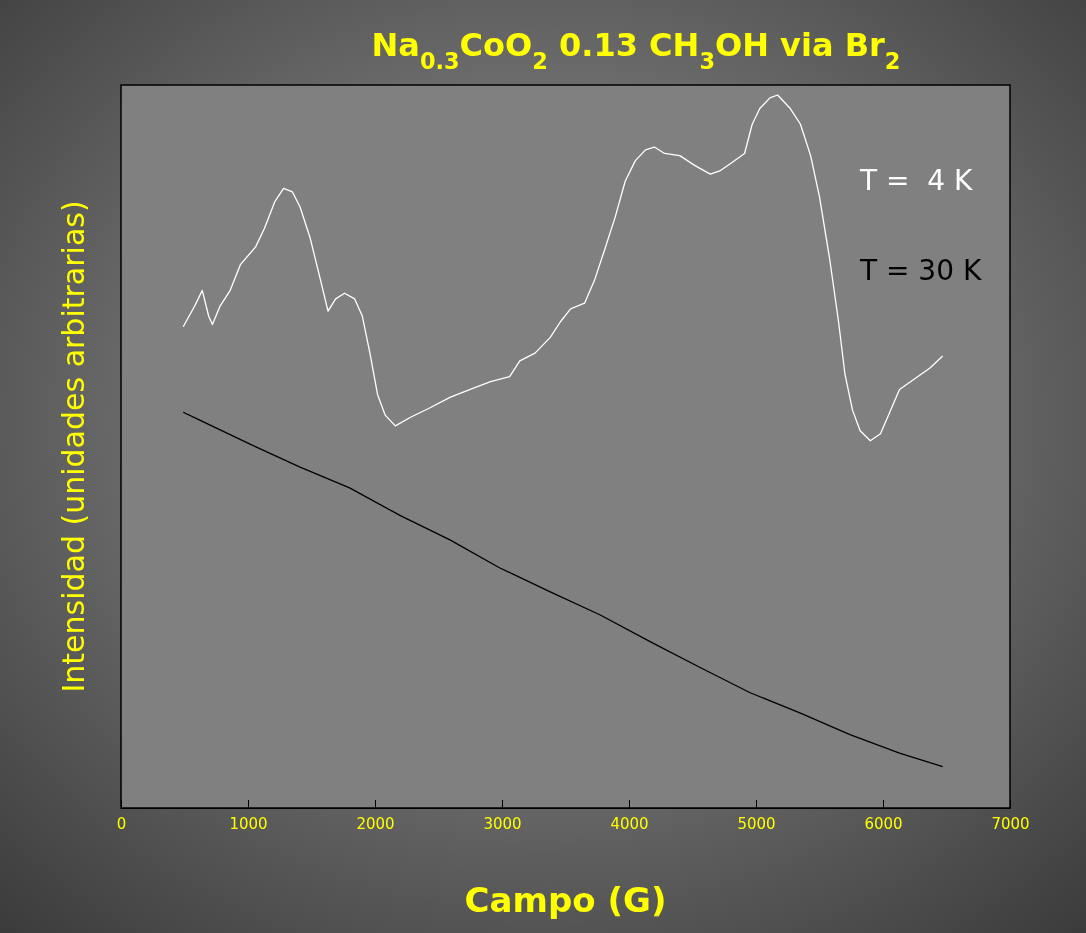 The width and height of the screenshot is (1086, 933). Describe the element at coordinates (916, 180) in the screenshot. I see `series-label: T = 4 K` at that location.